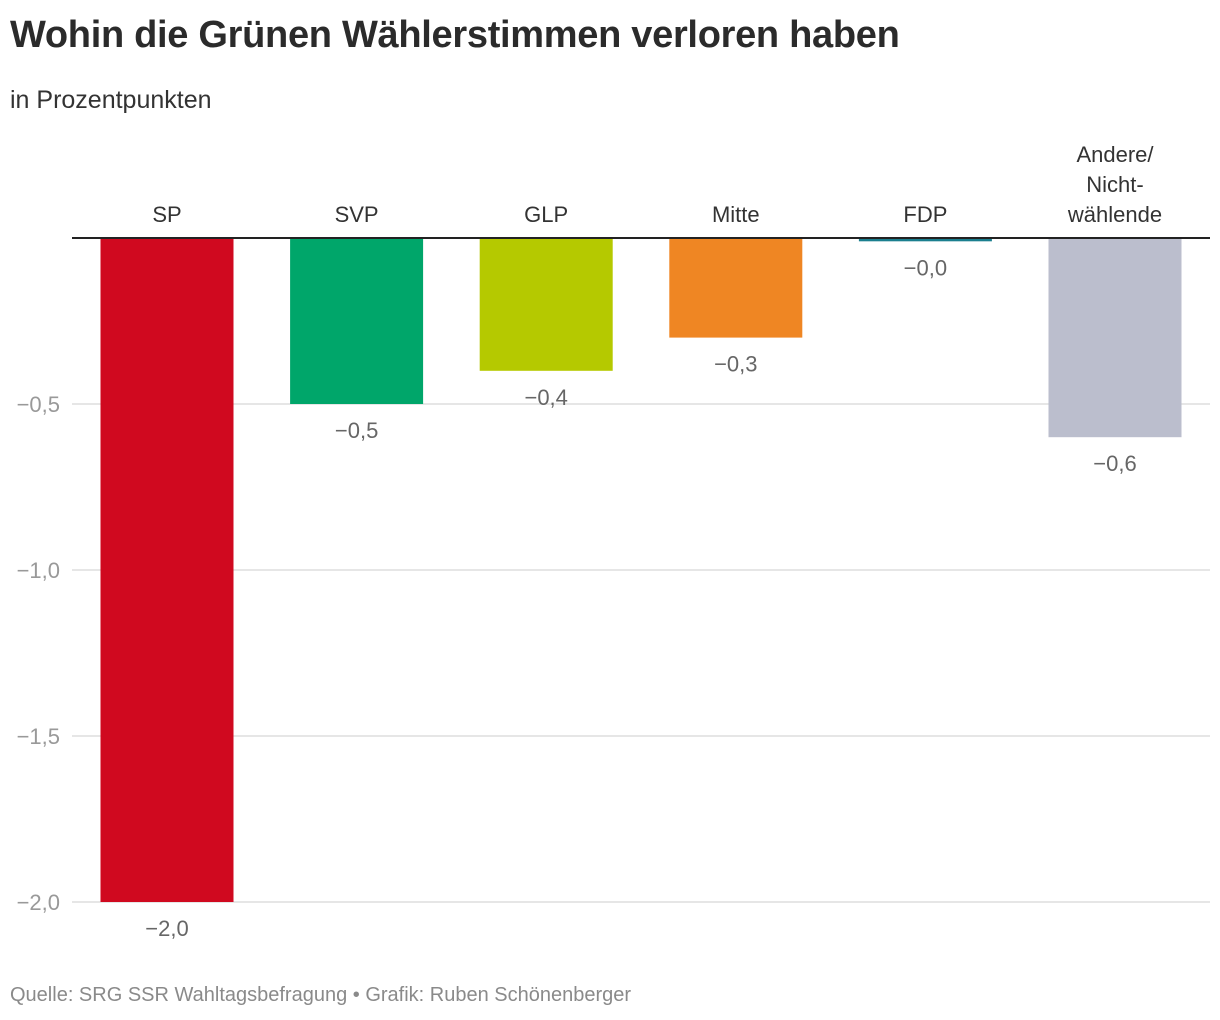 The height and width of the screenshot is (1020, 1220). Describe the element at coordinates (38, 404) in the screenshot. I see `y-tick-label: −0,5` at that location.